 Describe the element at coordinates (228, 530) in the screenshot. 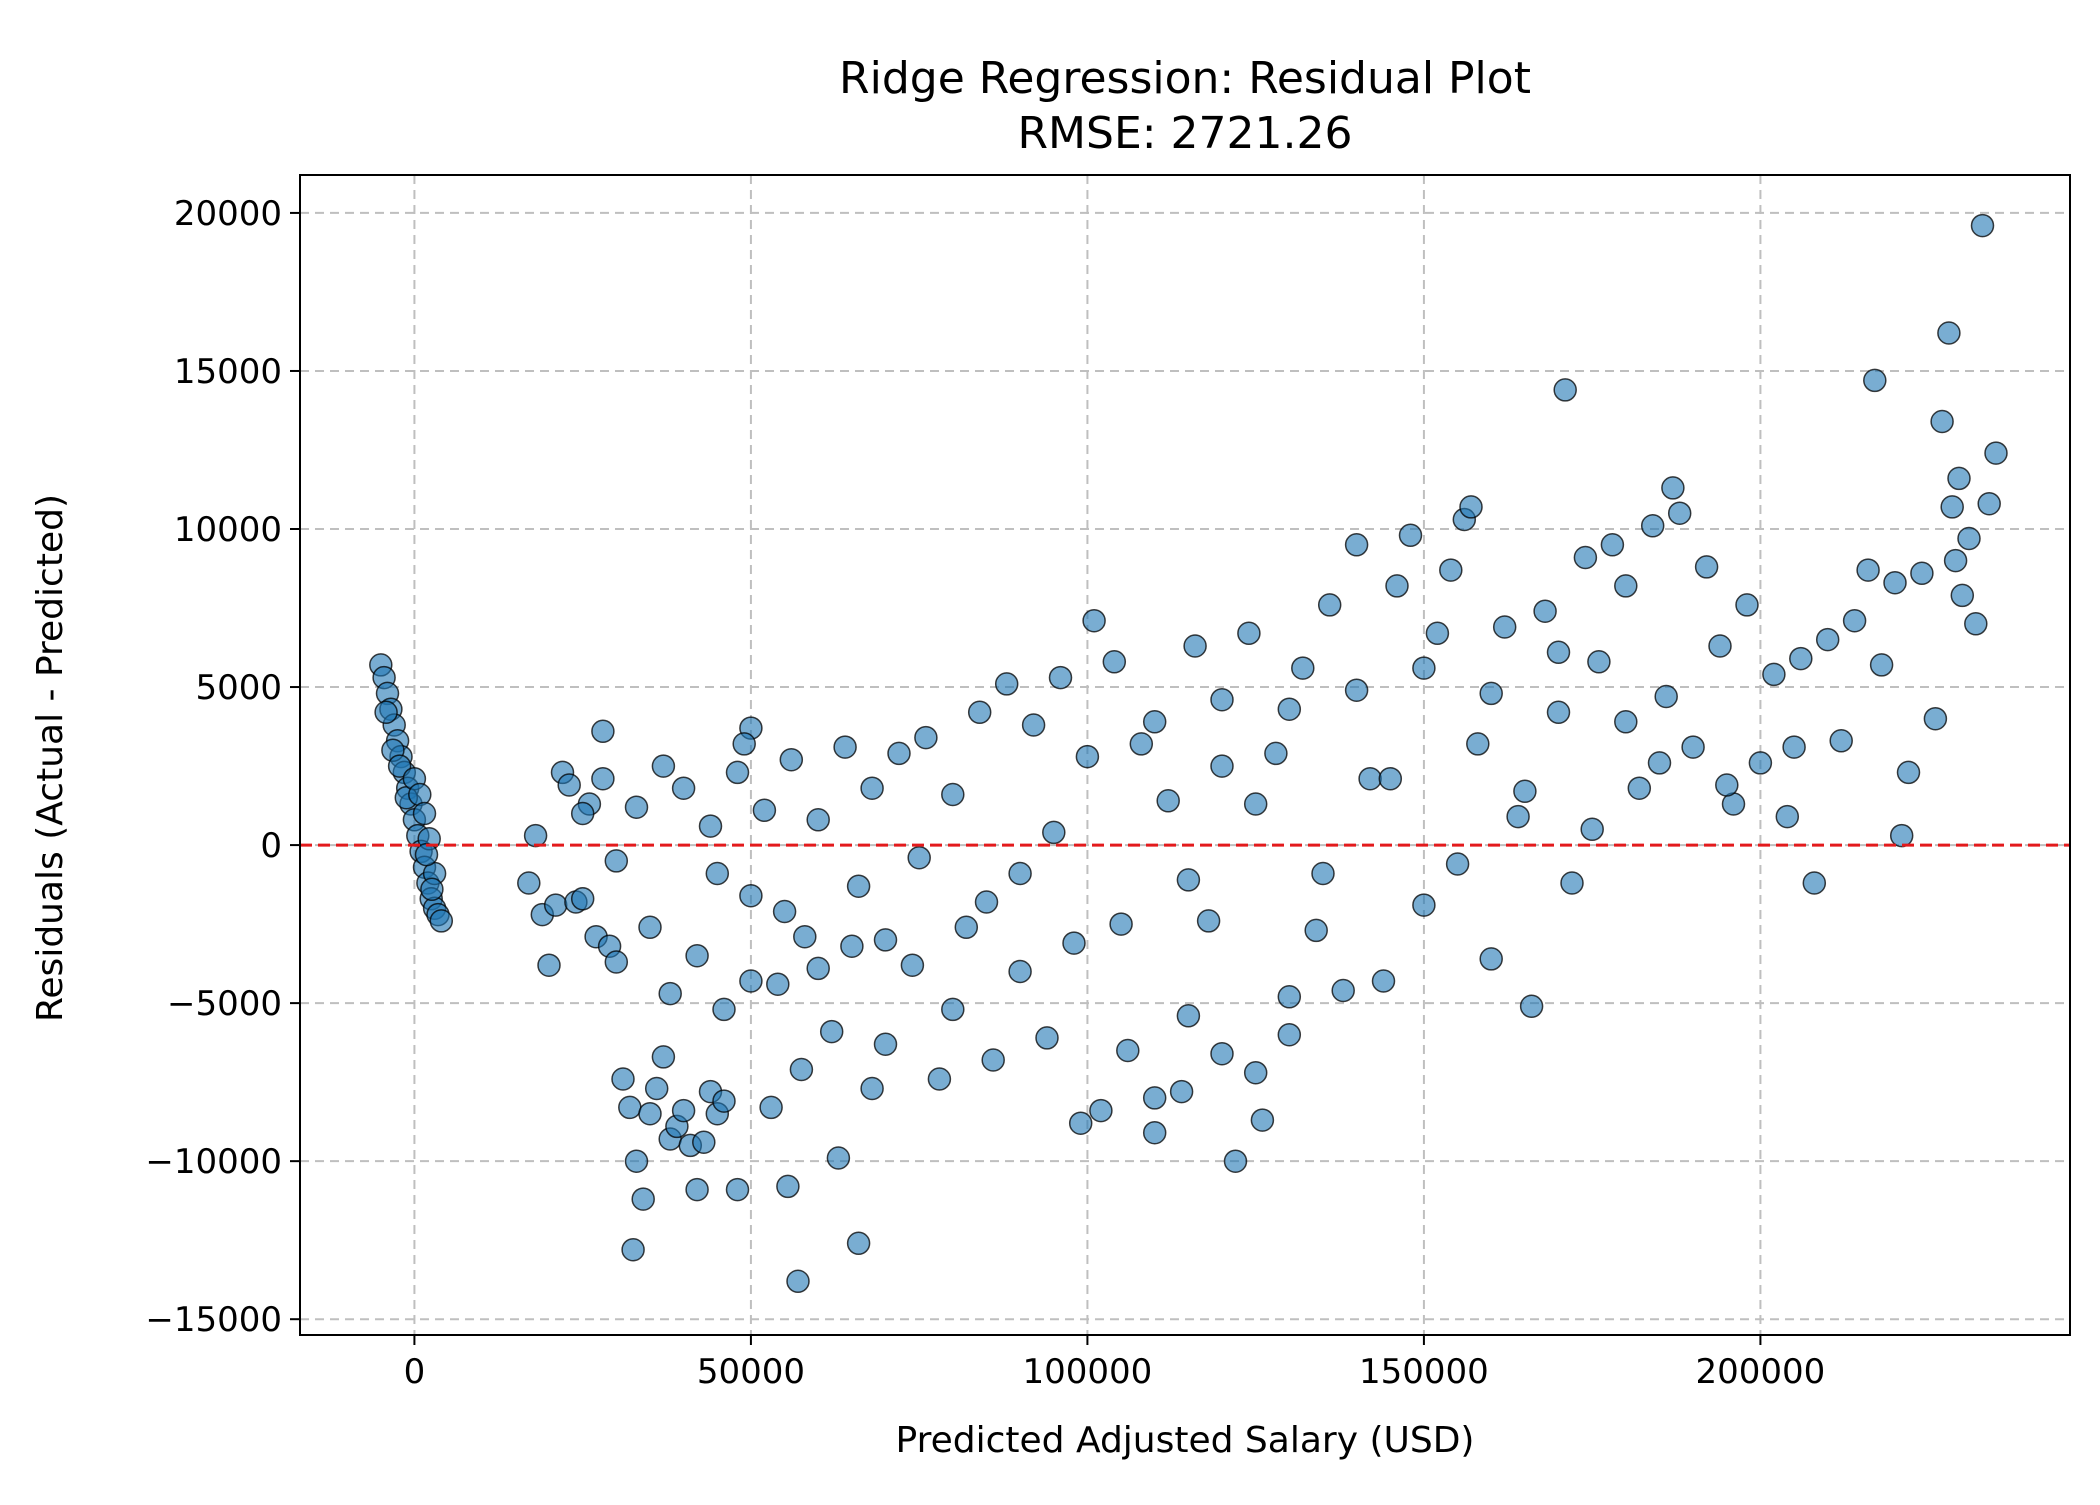

I see `y-tick-label: 10000` at that location.